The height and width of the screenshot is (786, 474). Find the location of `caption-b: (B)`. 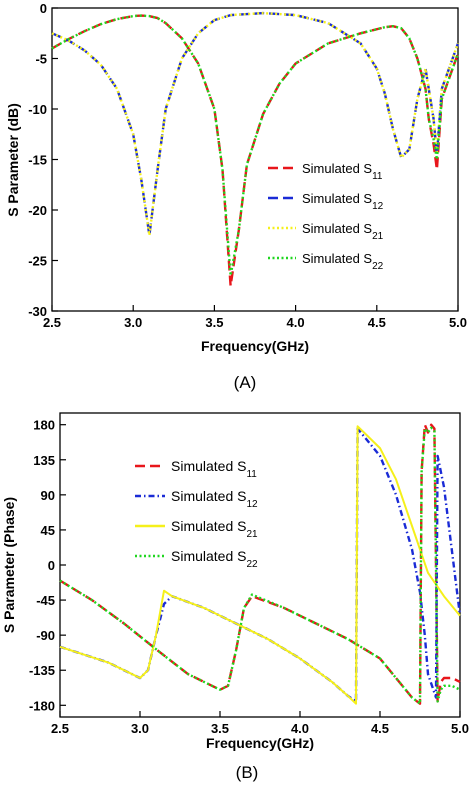

caption-b: (B) is located at coordinates (247, 772).